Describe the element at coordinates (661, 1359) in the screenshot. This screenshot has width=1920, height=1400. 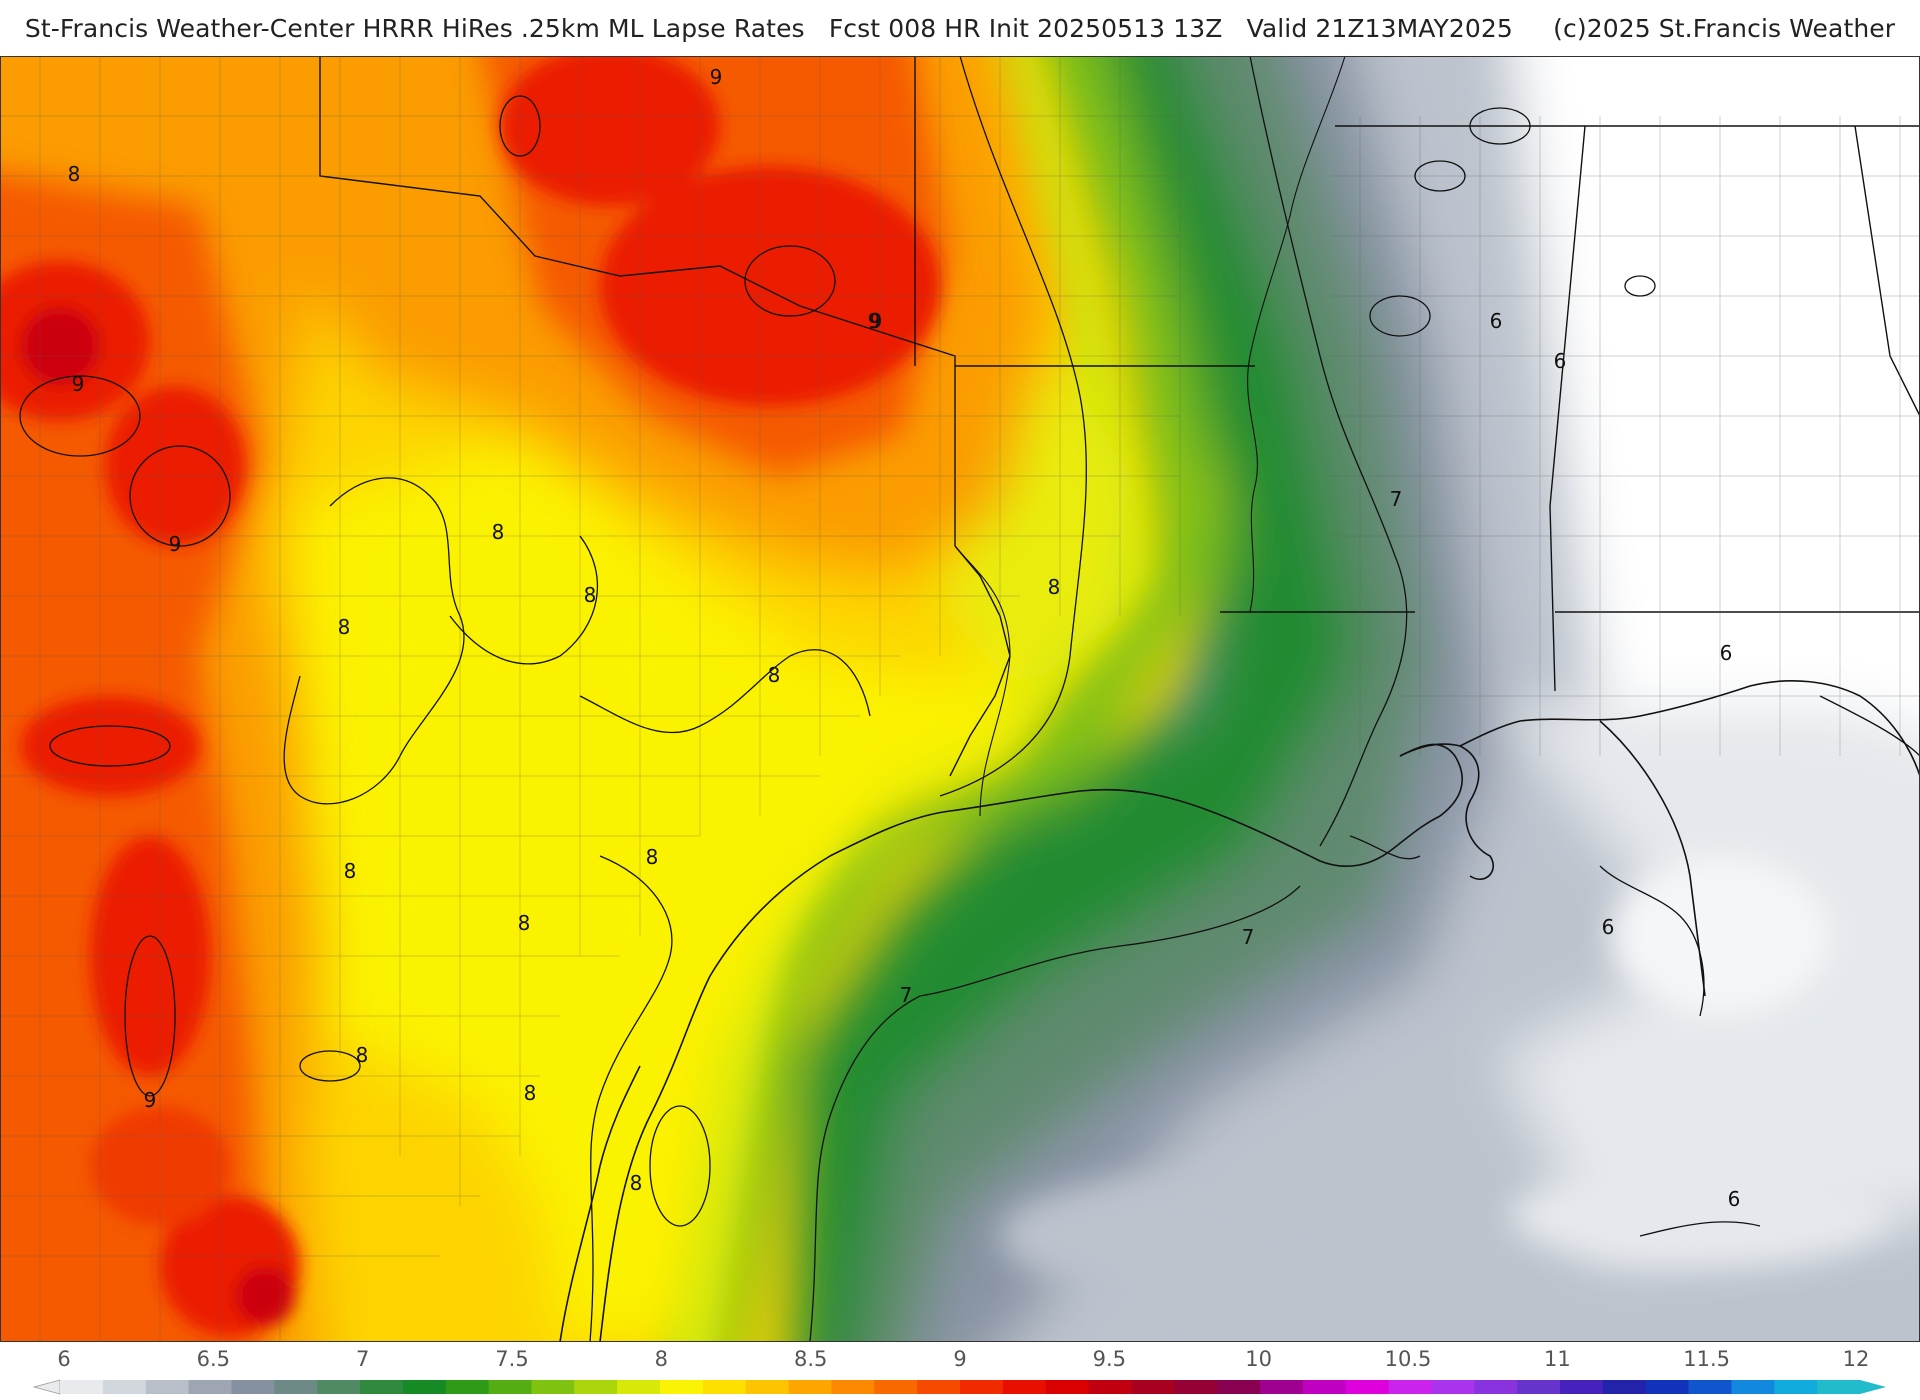
I see `scale-tick-label: 8` at that location.